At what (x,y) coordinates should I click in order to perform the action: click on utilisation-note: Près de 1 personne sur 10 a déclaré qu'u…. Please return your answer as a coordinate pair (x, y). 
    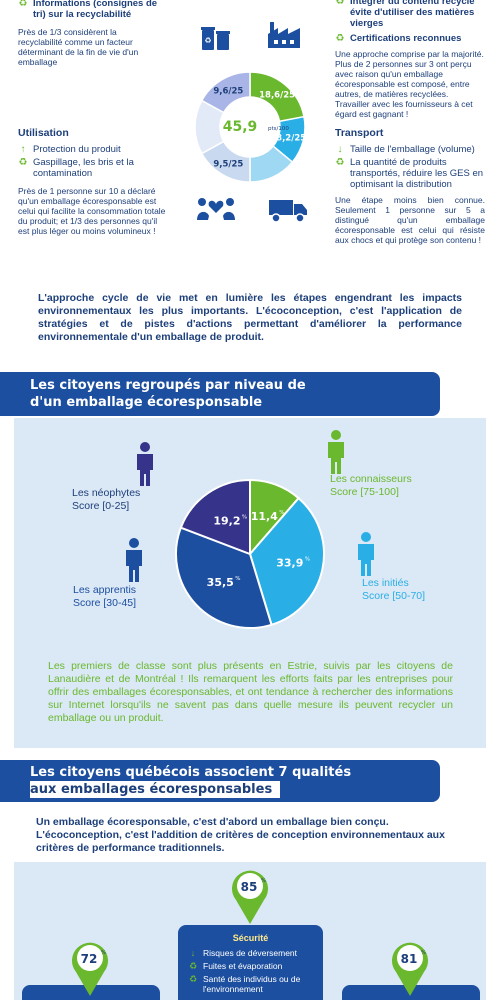
    Looking at the image, I should click on (92, 211).